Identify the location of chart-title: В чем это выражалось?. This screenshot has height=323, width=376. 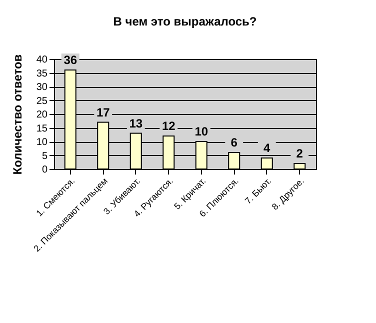
(185, 21).